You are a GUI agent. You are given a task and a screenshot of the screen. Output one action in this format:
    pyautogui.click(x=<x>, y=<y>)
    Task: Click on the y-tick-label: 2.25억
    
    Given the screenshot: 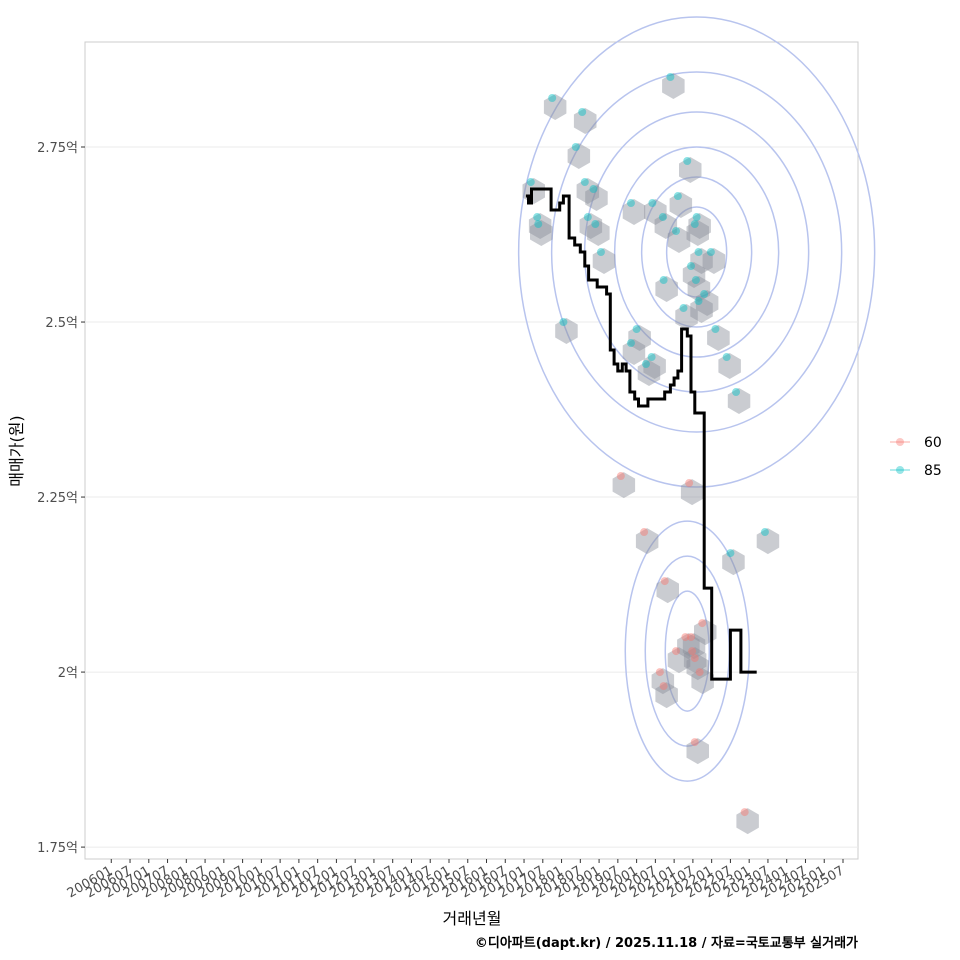 What is the action you would take?
    pyautogui.click(x=57, y=498)
    